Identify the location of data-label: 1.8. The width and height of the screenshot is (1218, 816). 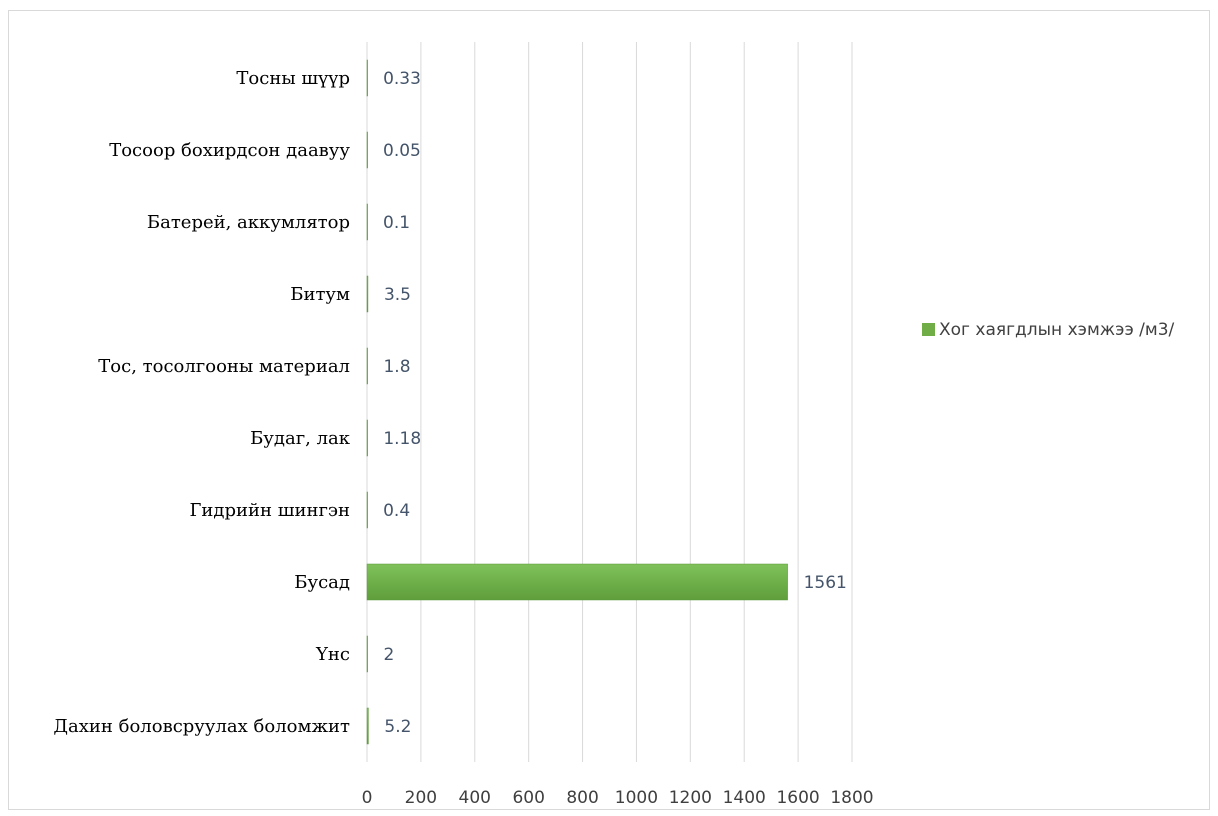
(396, 367).